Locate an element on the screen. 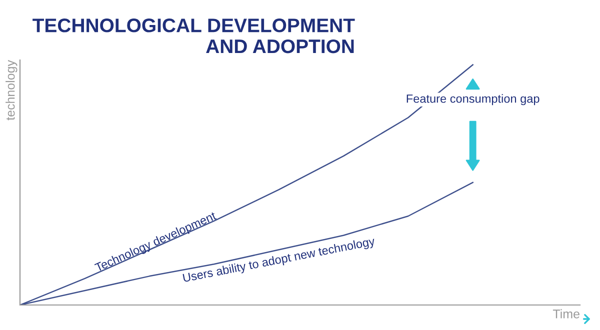  x-axis-title: Time is located at coordinates (566, 313).